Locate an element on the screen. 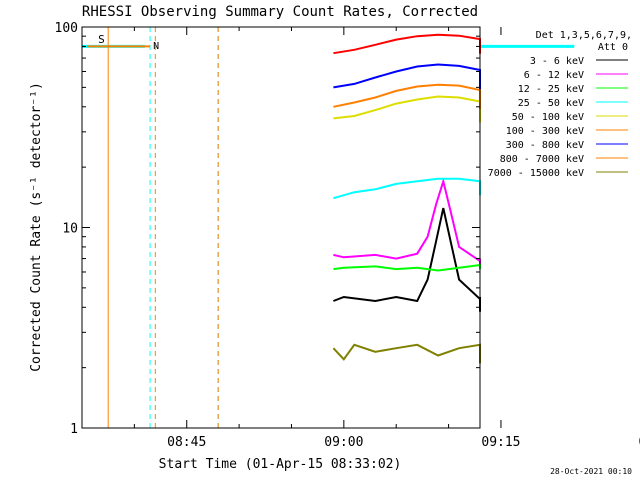  legend-label: 300 - 800 keV is located at coordinates (545, 145).